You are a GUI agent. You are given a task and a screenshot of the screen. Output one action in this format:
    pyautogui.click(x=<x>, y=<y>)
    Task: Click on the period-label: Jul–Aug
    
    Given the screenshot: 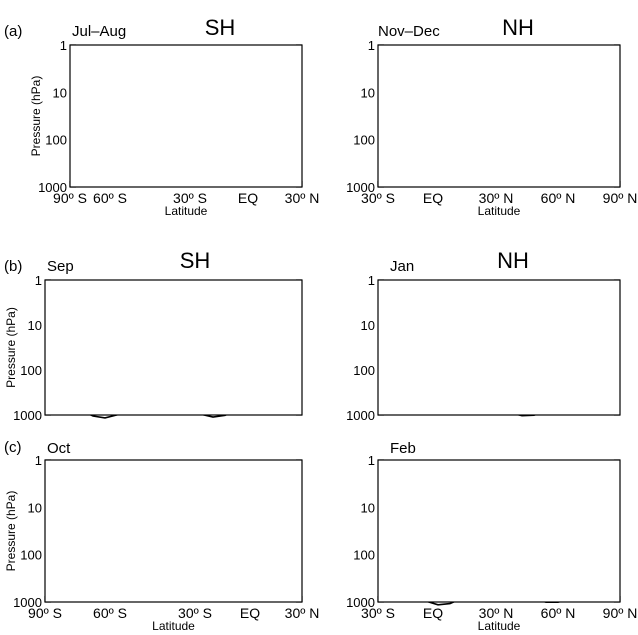 What is the action you would take?
    pyautogui.click(x=99, y=31)
    